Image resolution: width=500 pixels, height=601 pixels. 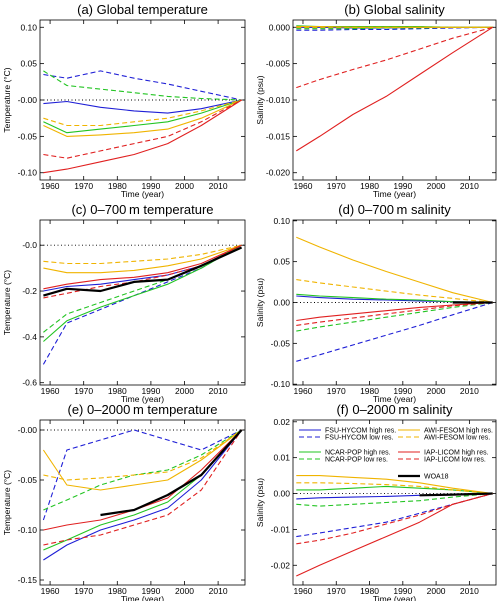 I want to click on panel-title: (a) Global temperature, so click(x=142, y=9).